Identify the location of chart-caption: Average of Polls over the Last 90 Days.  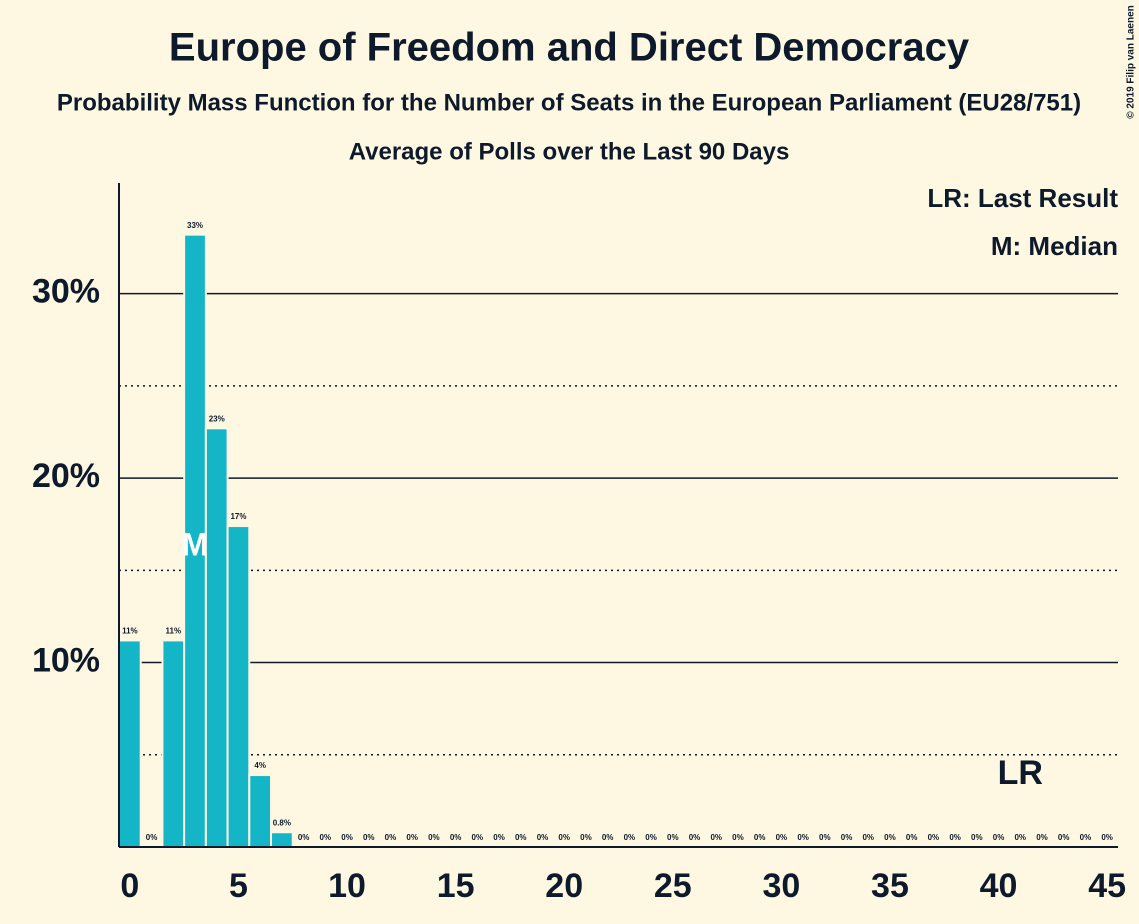
(569, 151).